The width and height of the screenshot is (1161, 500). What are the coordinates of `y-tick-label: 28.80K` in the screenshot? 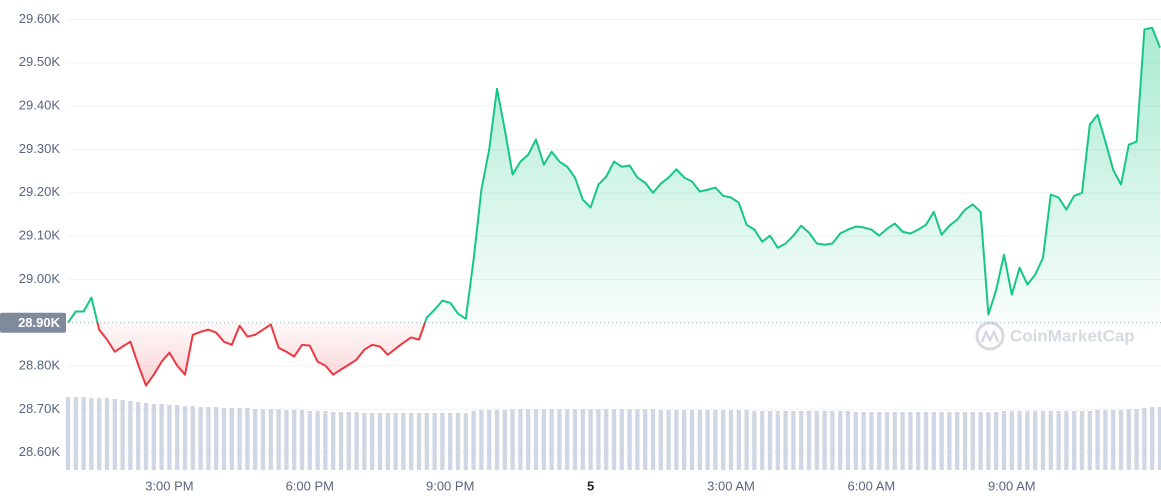 It's located at (40, 364).